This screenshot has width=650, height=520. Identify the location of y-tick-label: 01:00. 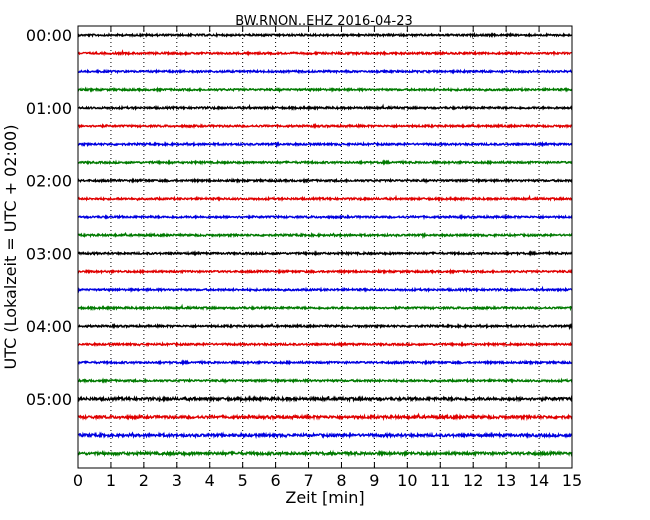
(49, 108).